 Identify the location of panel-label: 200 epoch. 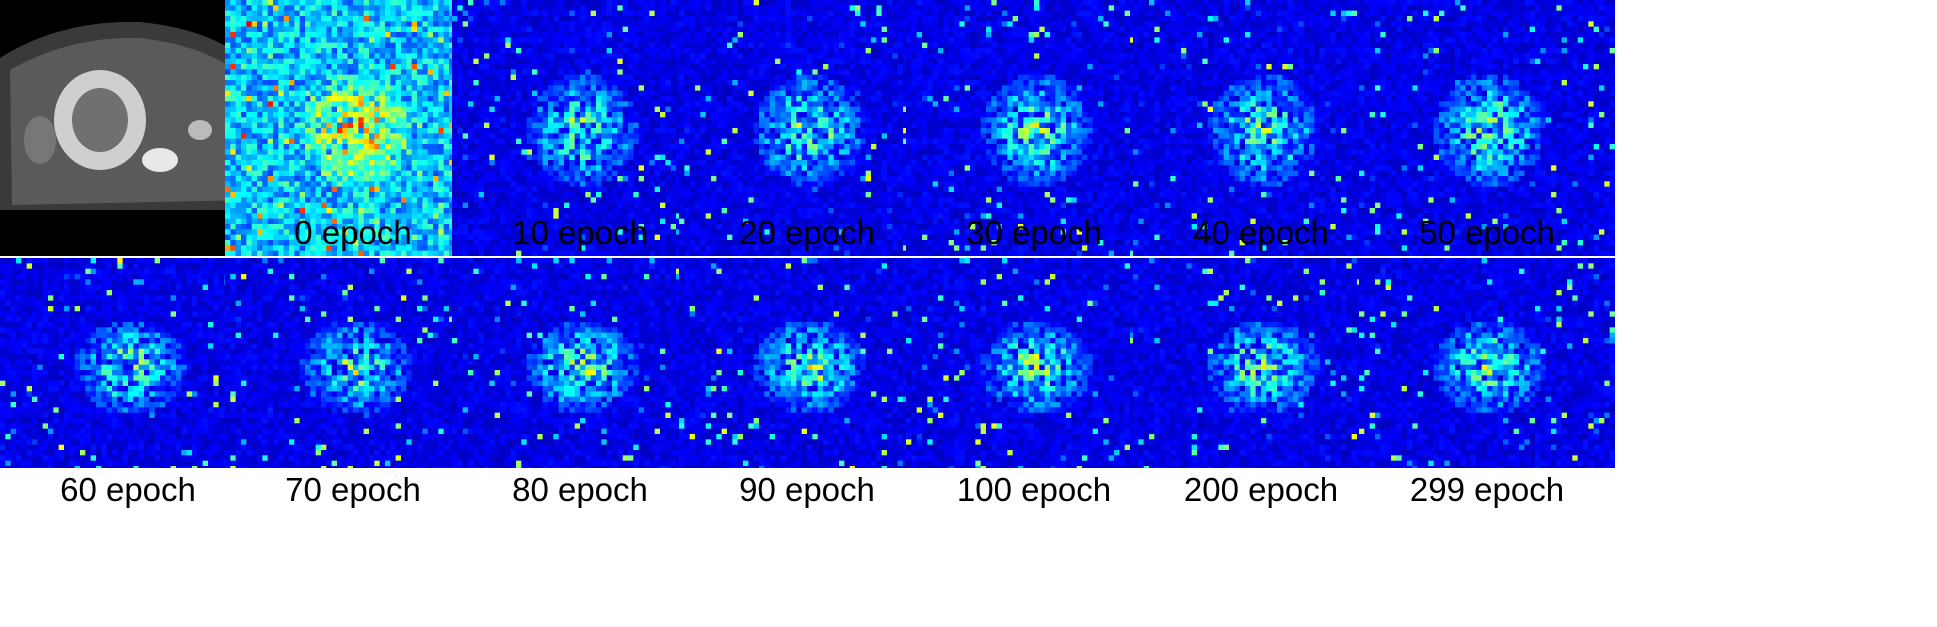
(1261, 490).